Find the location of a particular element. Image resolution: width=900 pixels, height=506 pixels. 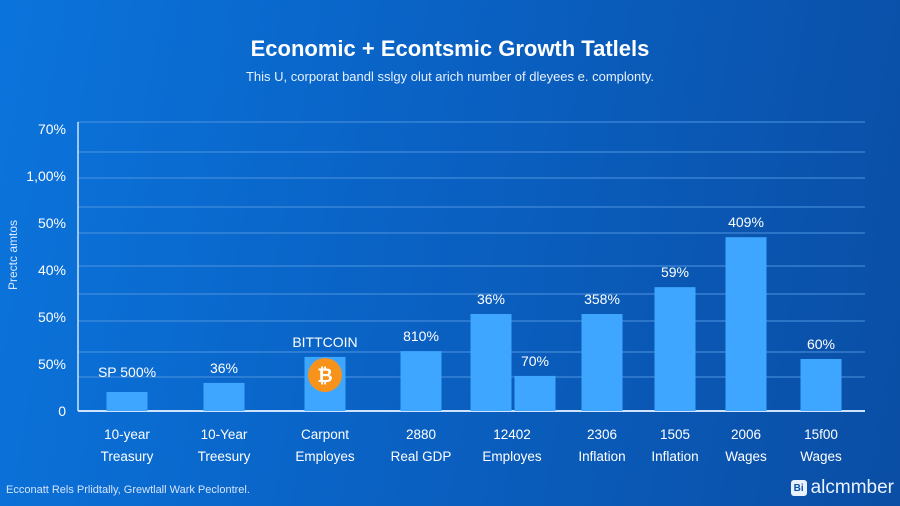

x-tick-label: 1505 is located at coordinates (675, 434).